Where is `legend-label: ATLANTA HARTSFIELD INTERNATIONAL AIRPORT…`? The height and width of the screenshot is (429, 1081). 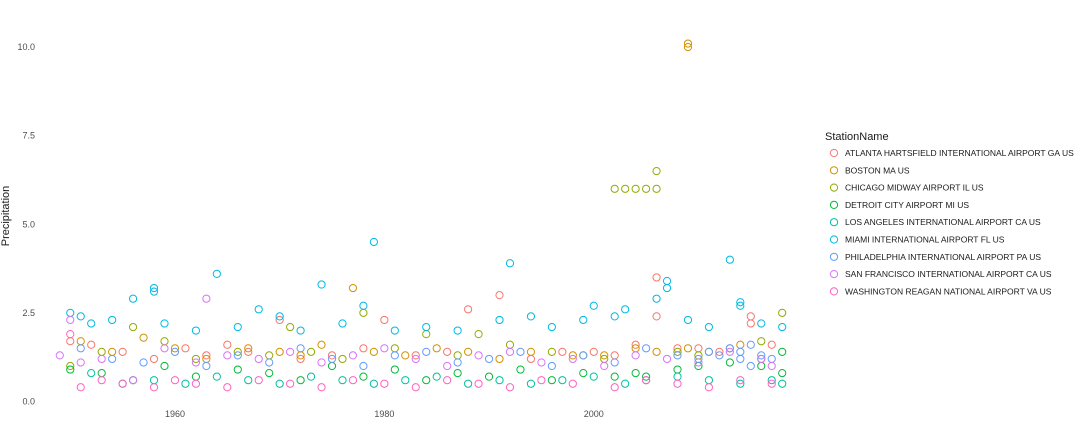 legend-label: ATLANTA HARTSFIELD INTERNATIONAL AIRPORT… is located at coordinates (959, 153).